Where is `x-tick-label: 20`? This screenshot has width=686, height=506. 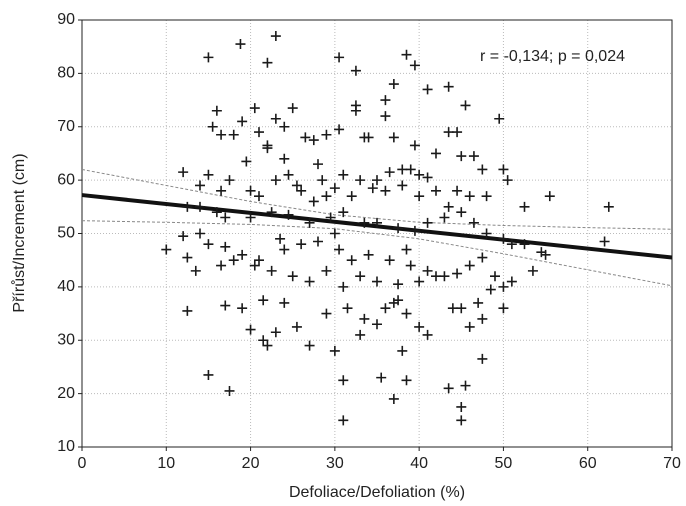 x-tick-label: 20 is located at coordinates (251, 463).